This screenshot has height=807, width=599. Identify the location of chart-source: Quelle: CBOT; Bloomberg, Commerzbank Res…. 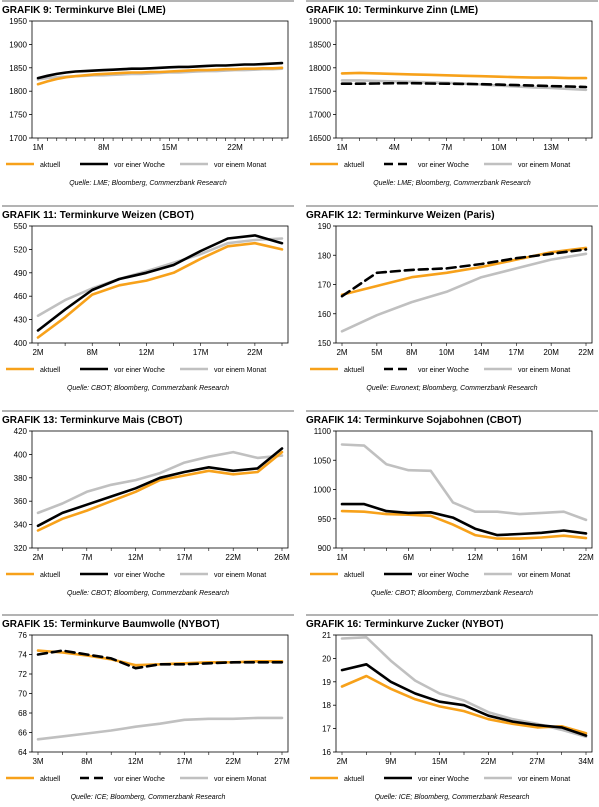
(452, 593).